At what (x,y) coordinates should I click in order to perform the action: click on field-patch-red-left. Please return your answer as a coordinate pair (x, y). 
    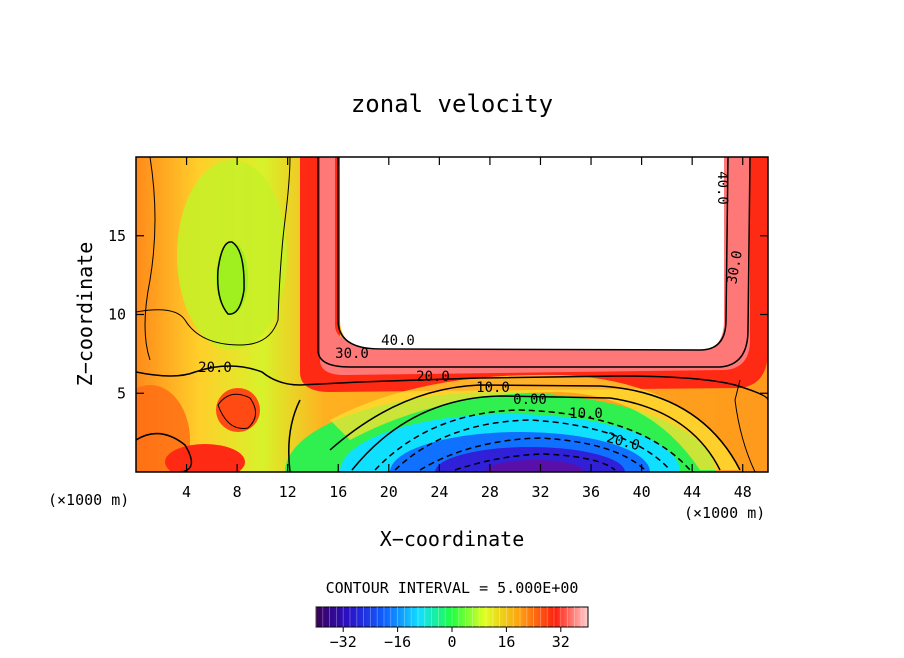
    Looking at the image, I should click on (205, 458).